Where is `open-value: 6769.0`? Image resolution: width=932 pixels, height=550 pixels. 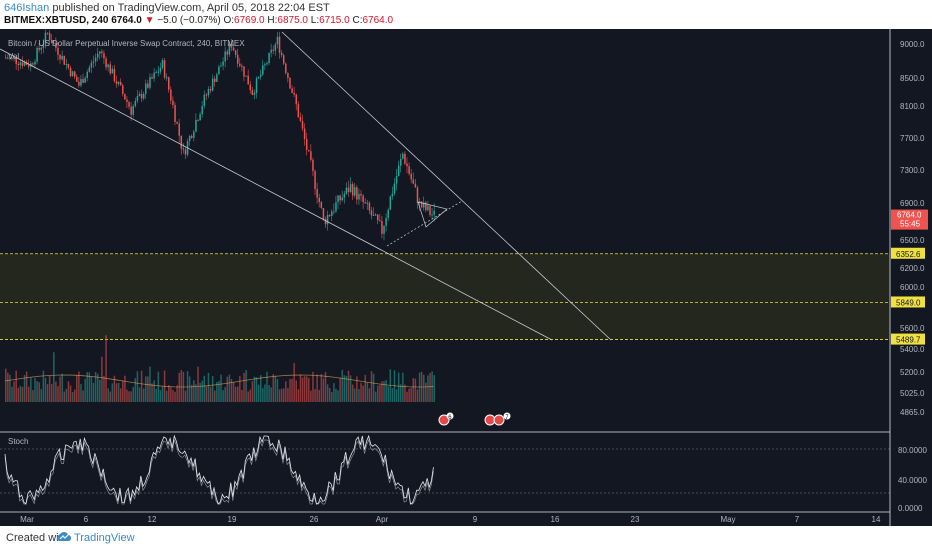
open-value: 6769.0 is located at coordinates (249, 20).